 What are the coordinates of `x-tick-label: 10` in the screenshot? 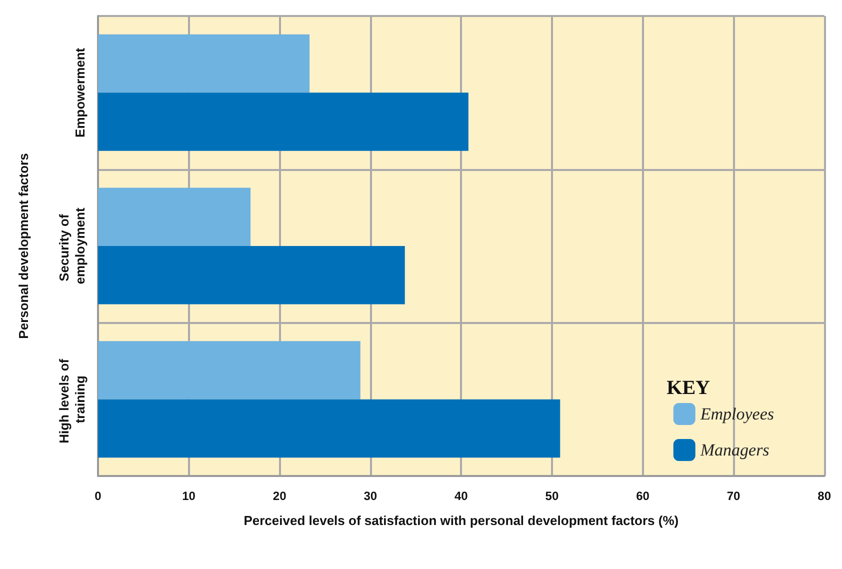 It's located at (189, 496).